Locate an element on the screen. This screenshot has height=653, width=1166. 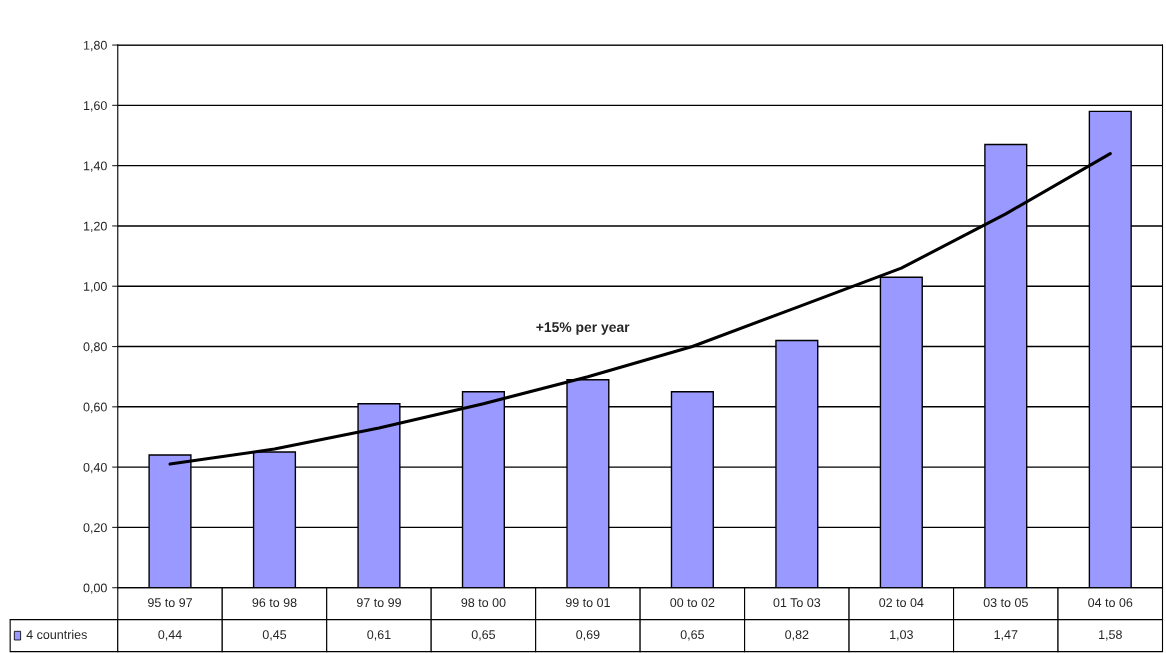
annotation: +15% per year is located at coordinates (583, 328).